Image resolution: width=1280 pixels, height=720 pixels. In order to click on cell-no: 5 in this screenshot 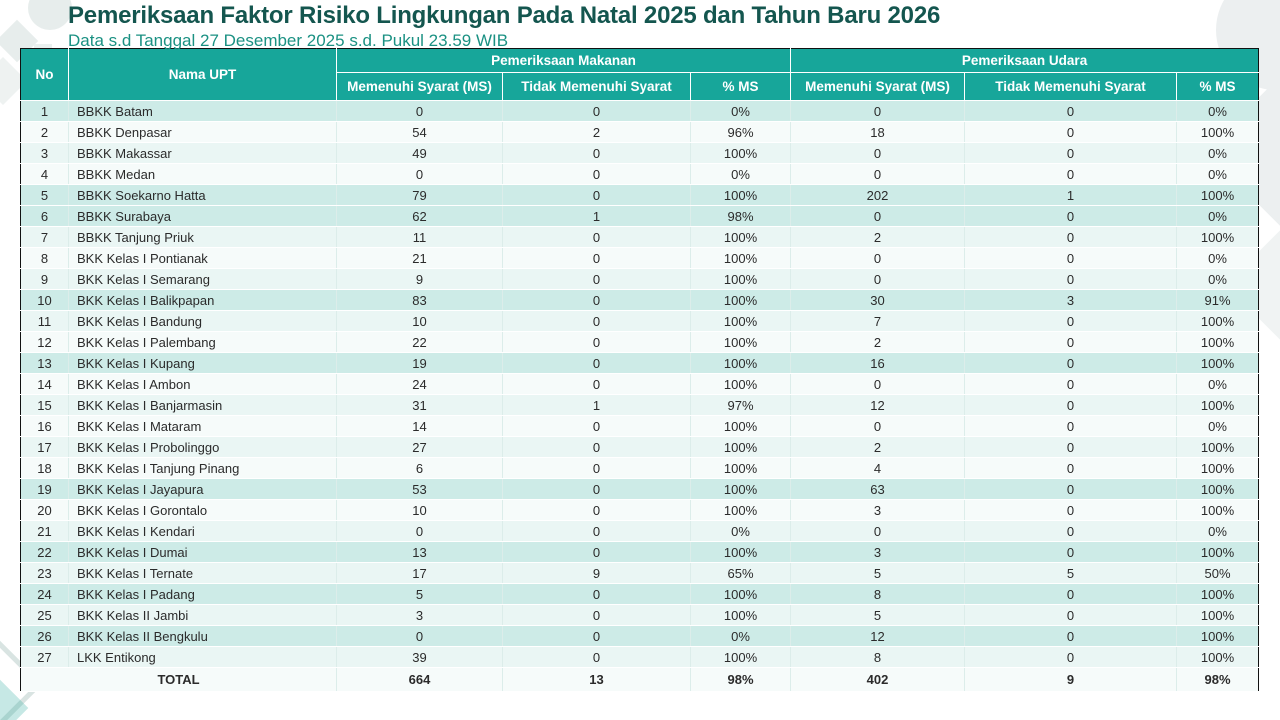, I will do `click(44, 195)`.